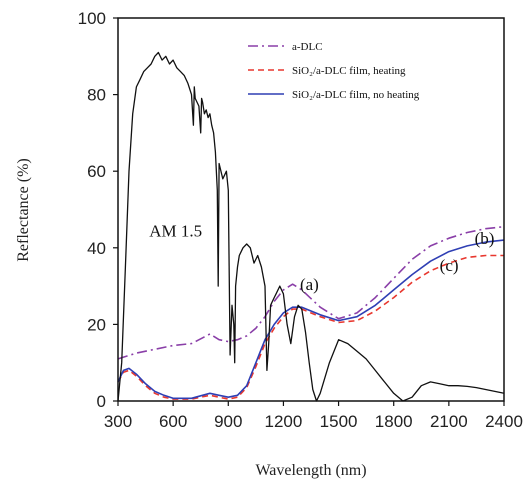 The height and width of the screenshot is (480, 527). What do you see at coordinates (118, 421) in the screenshot?
I see `x-tick-label: 300` at bounding box center [118, 421].